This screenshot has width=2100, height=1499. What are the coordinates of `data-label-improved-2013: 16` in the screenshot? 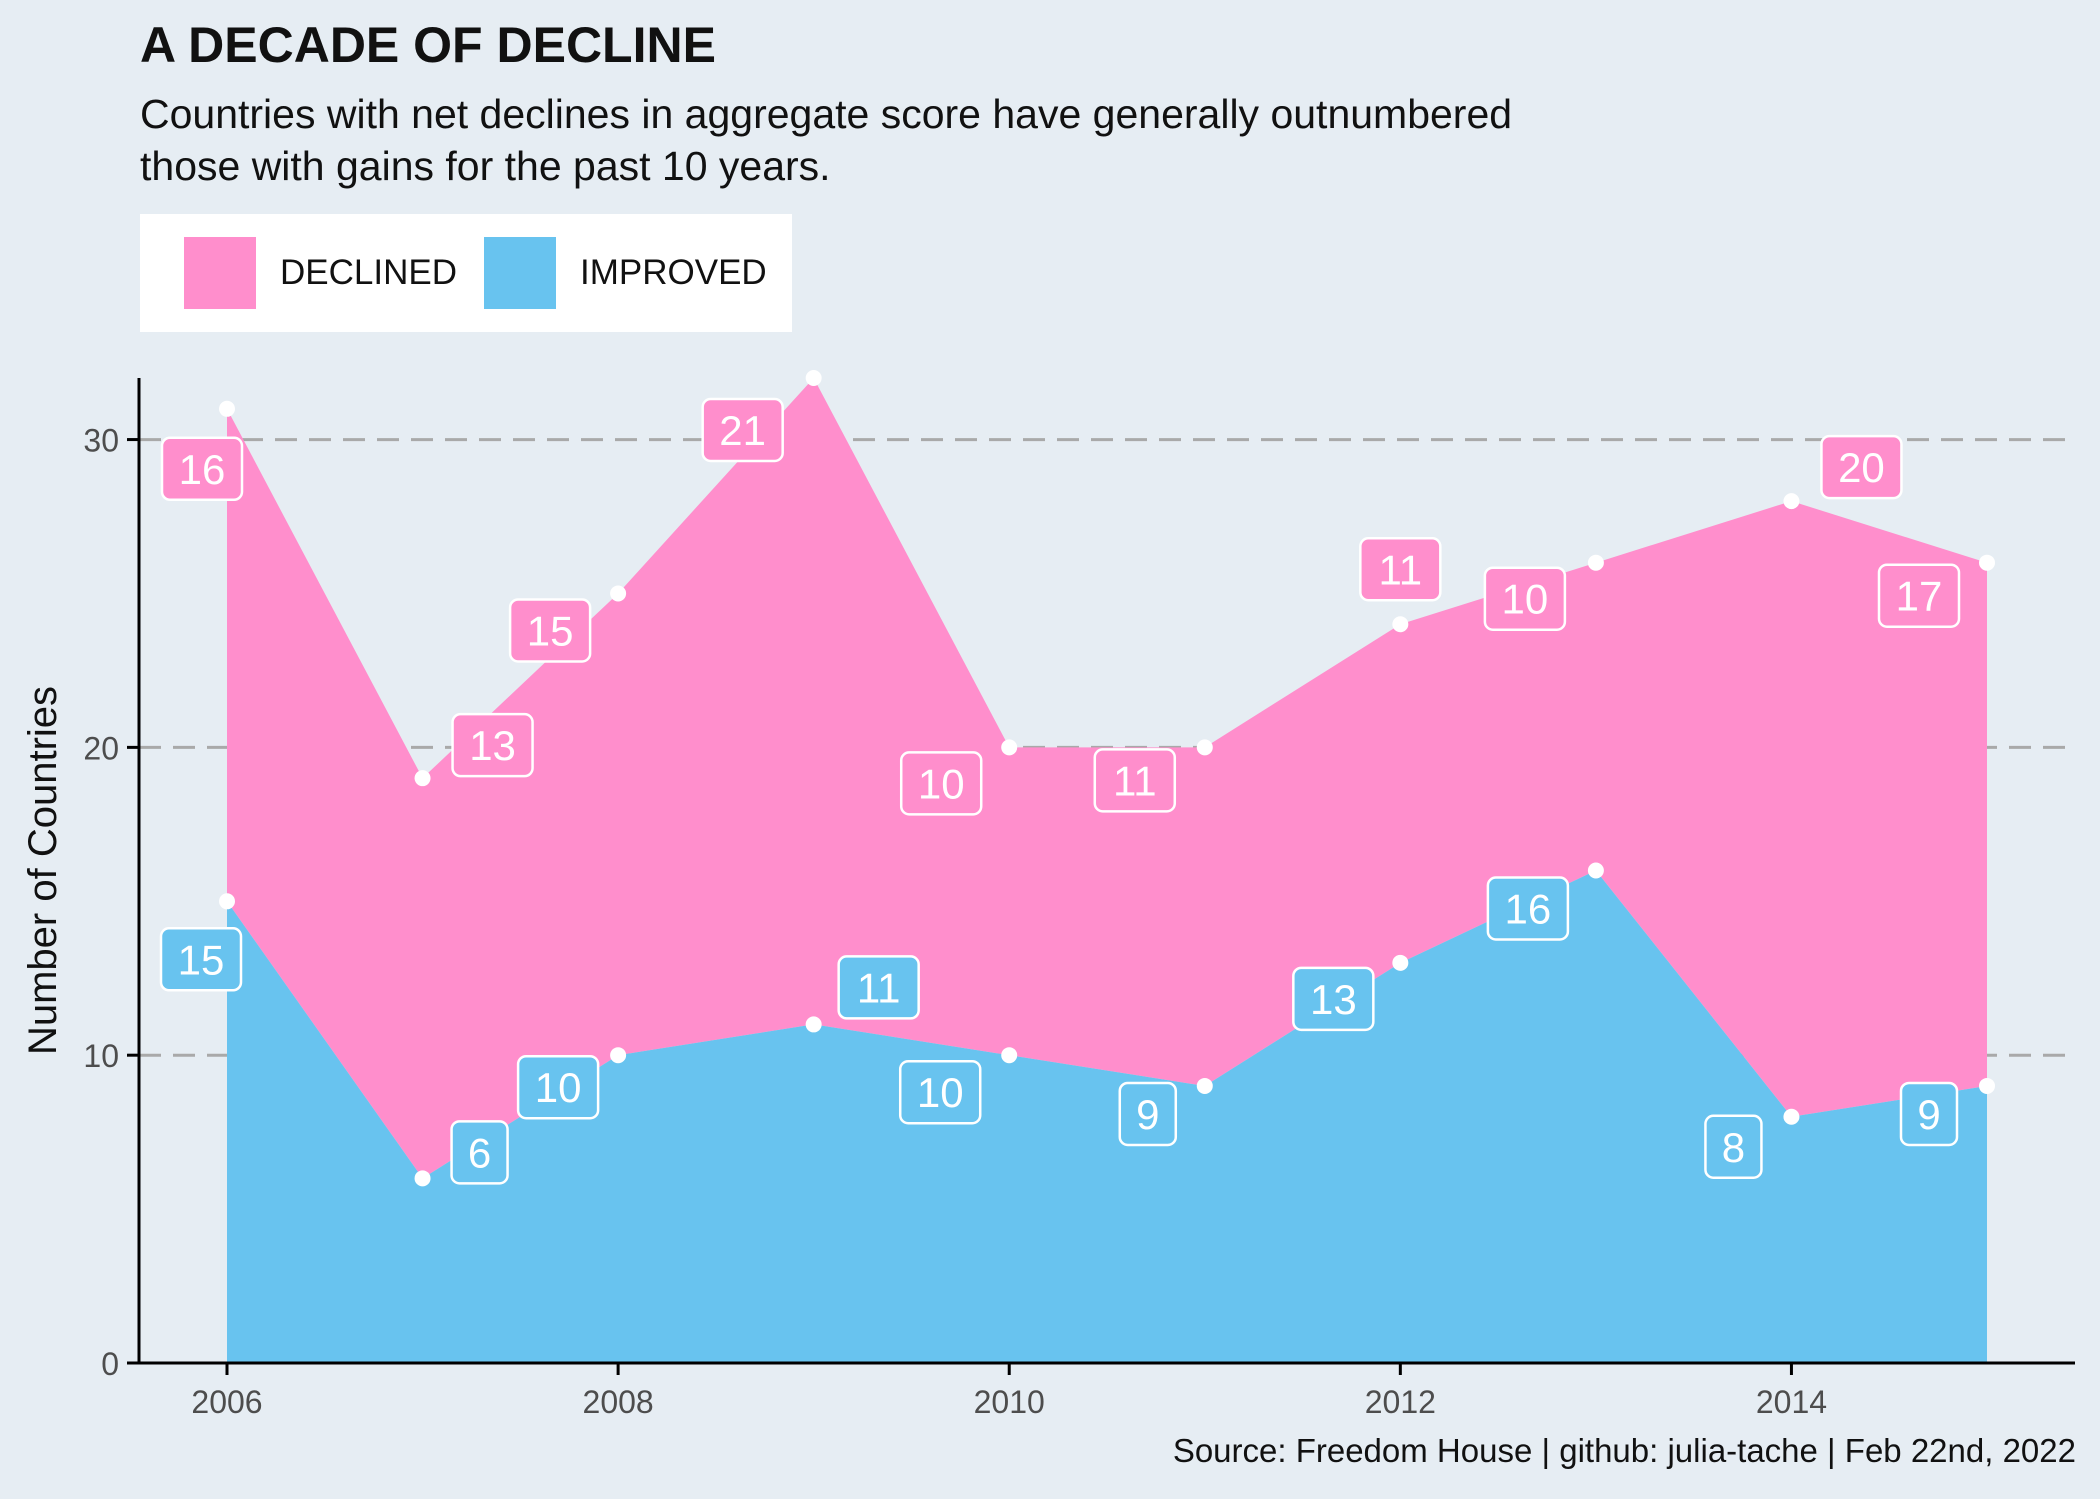 It's located at (1528, 908).